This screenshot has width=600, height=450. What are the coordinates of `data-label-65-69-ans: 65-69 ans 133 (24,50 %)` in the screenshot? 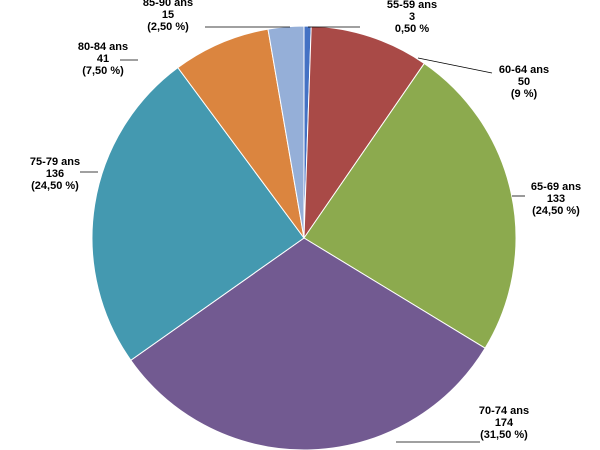 It's located at (556, 199).